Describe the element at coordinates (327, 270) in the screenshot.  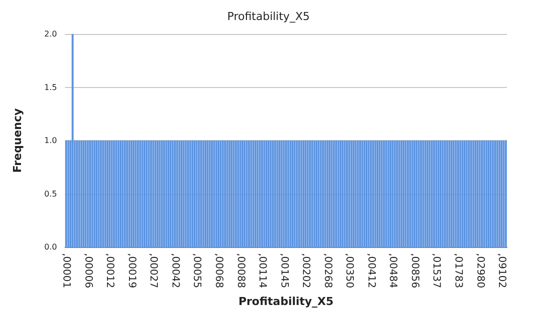
I see `x-tick-label: ,00268` at that location.